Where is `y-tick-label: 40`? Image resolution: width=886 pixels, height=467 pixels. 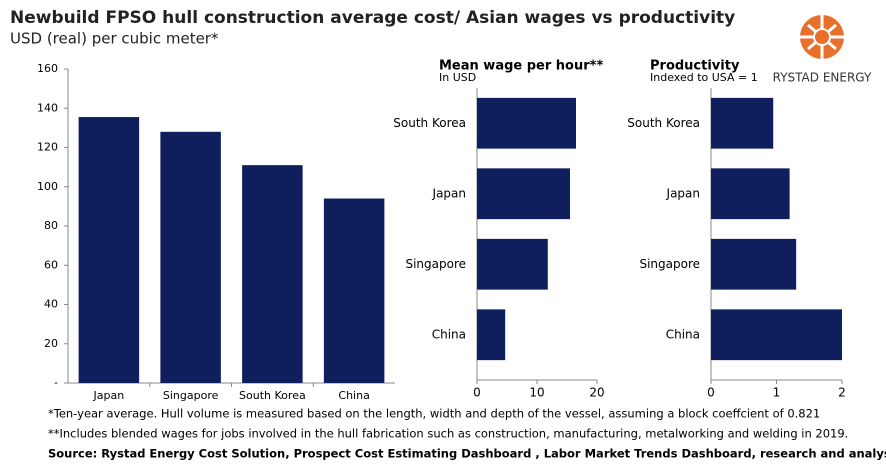
y-tick-label: 40 is located at coordinates (51, 304).